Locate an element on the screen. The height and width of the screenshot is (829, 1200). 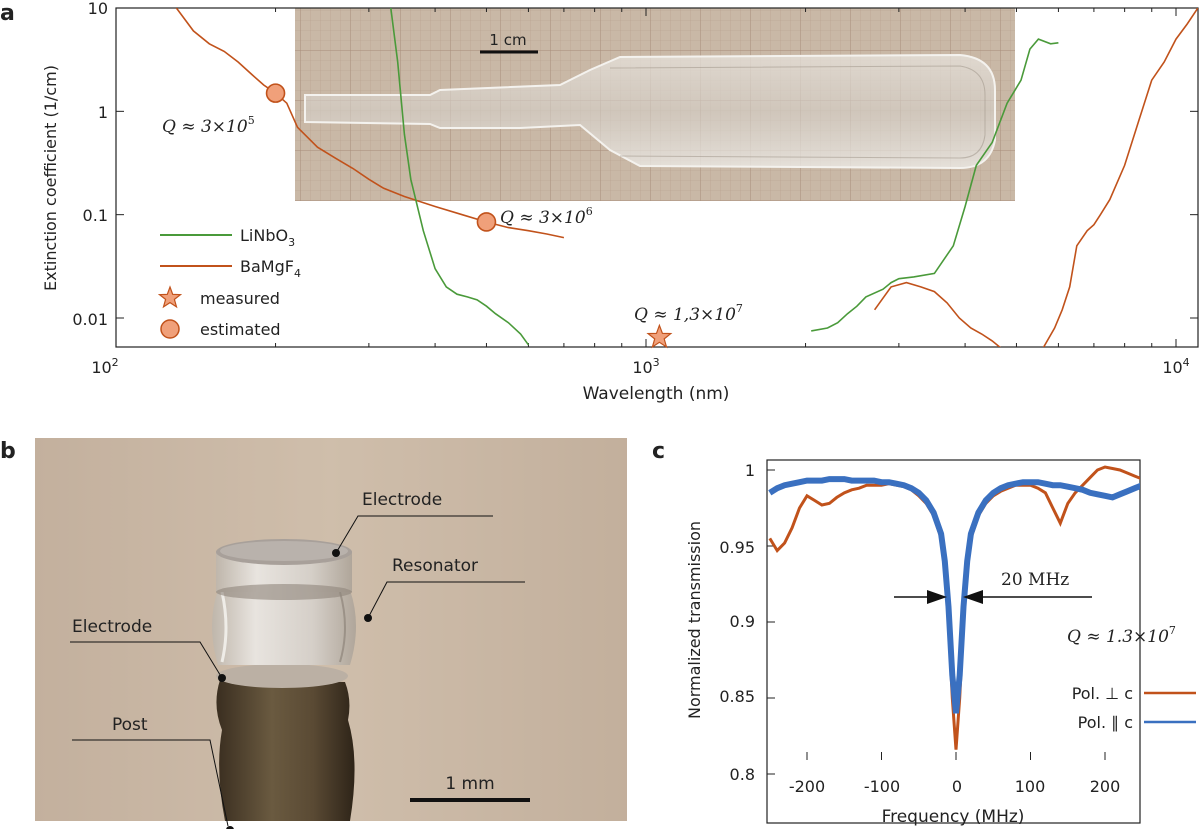
a-xtick-exp-1000: 3 is located at coordinates (656, 362).